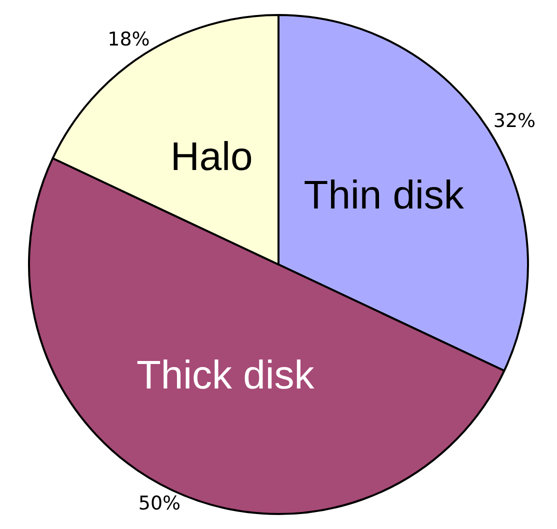 The height and width of the screenshot is (529, 557). Describe the element at coordinates (211, 157) in the screenshot. I see `slice-label: Halo` at that location.